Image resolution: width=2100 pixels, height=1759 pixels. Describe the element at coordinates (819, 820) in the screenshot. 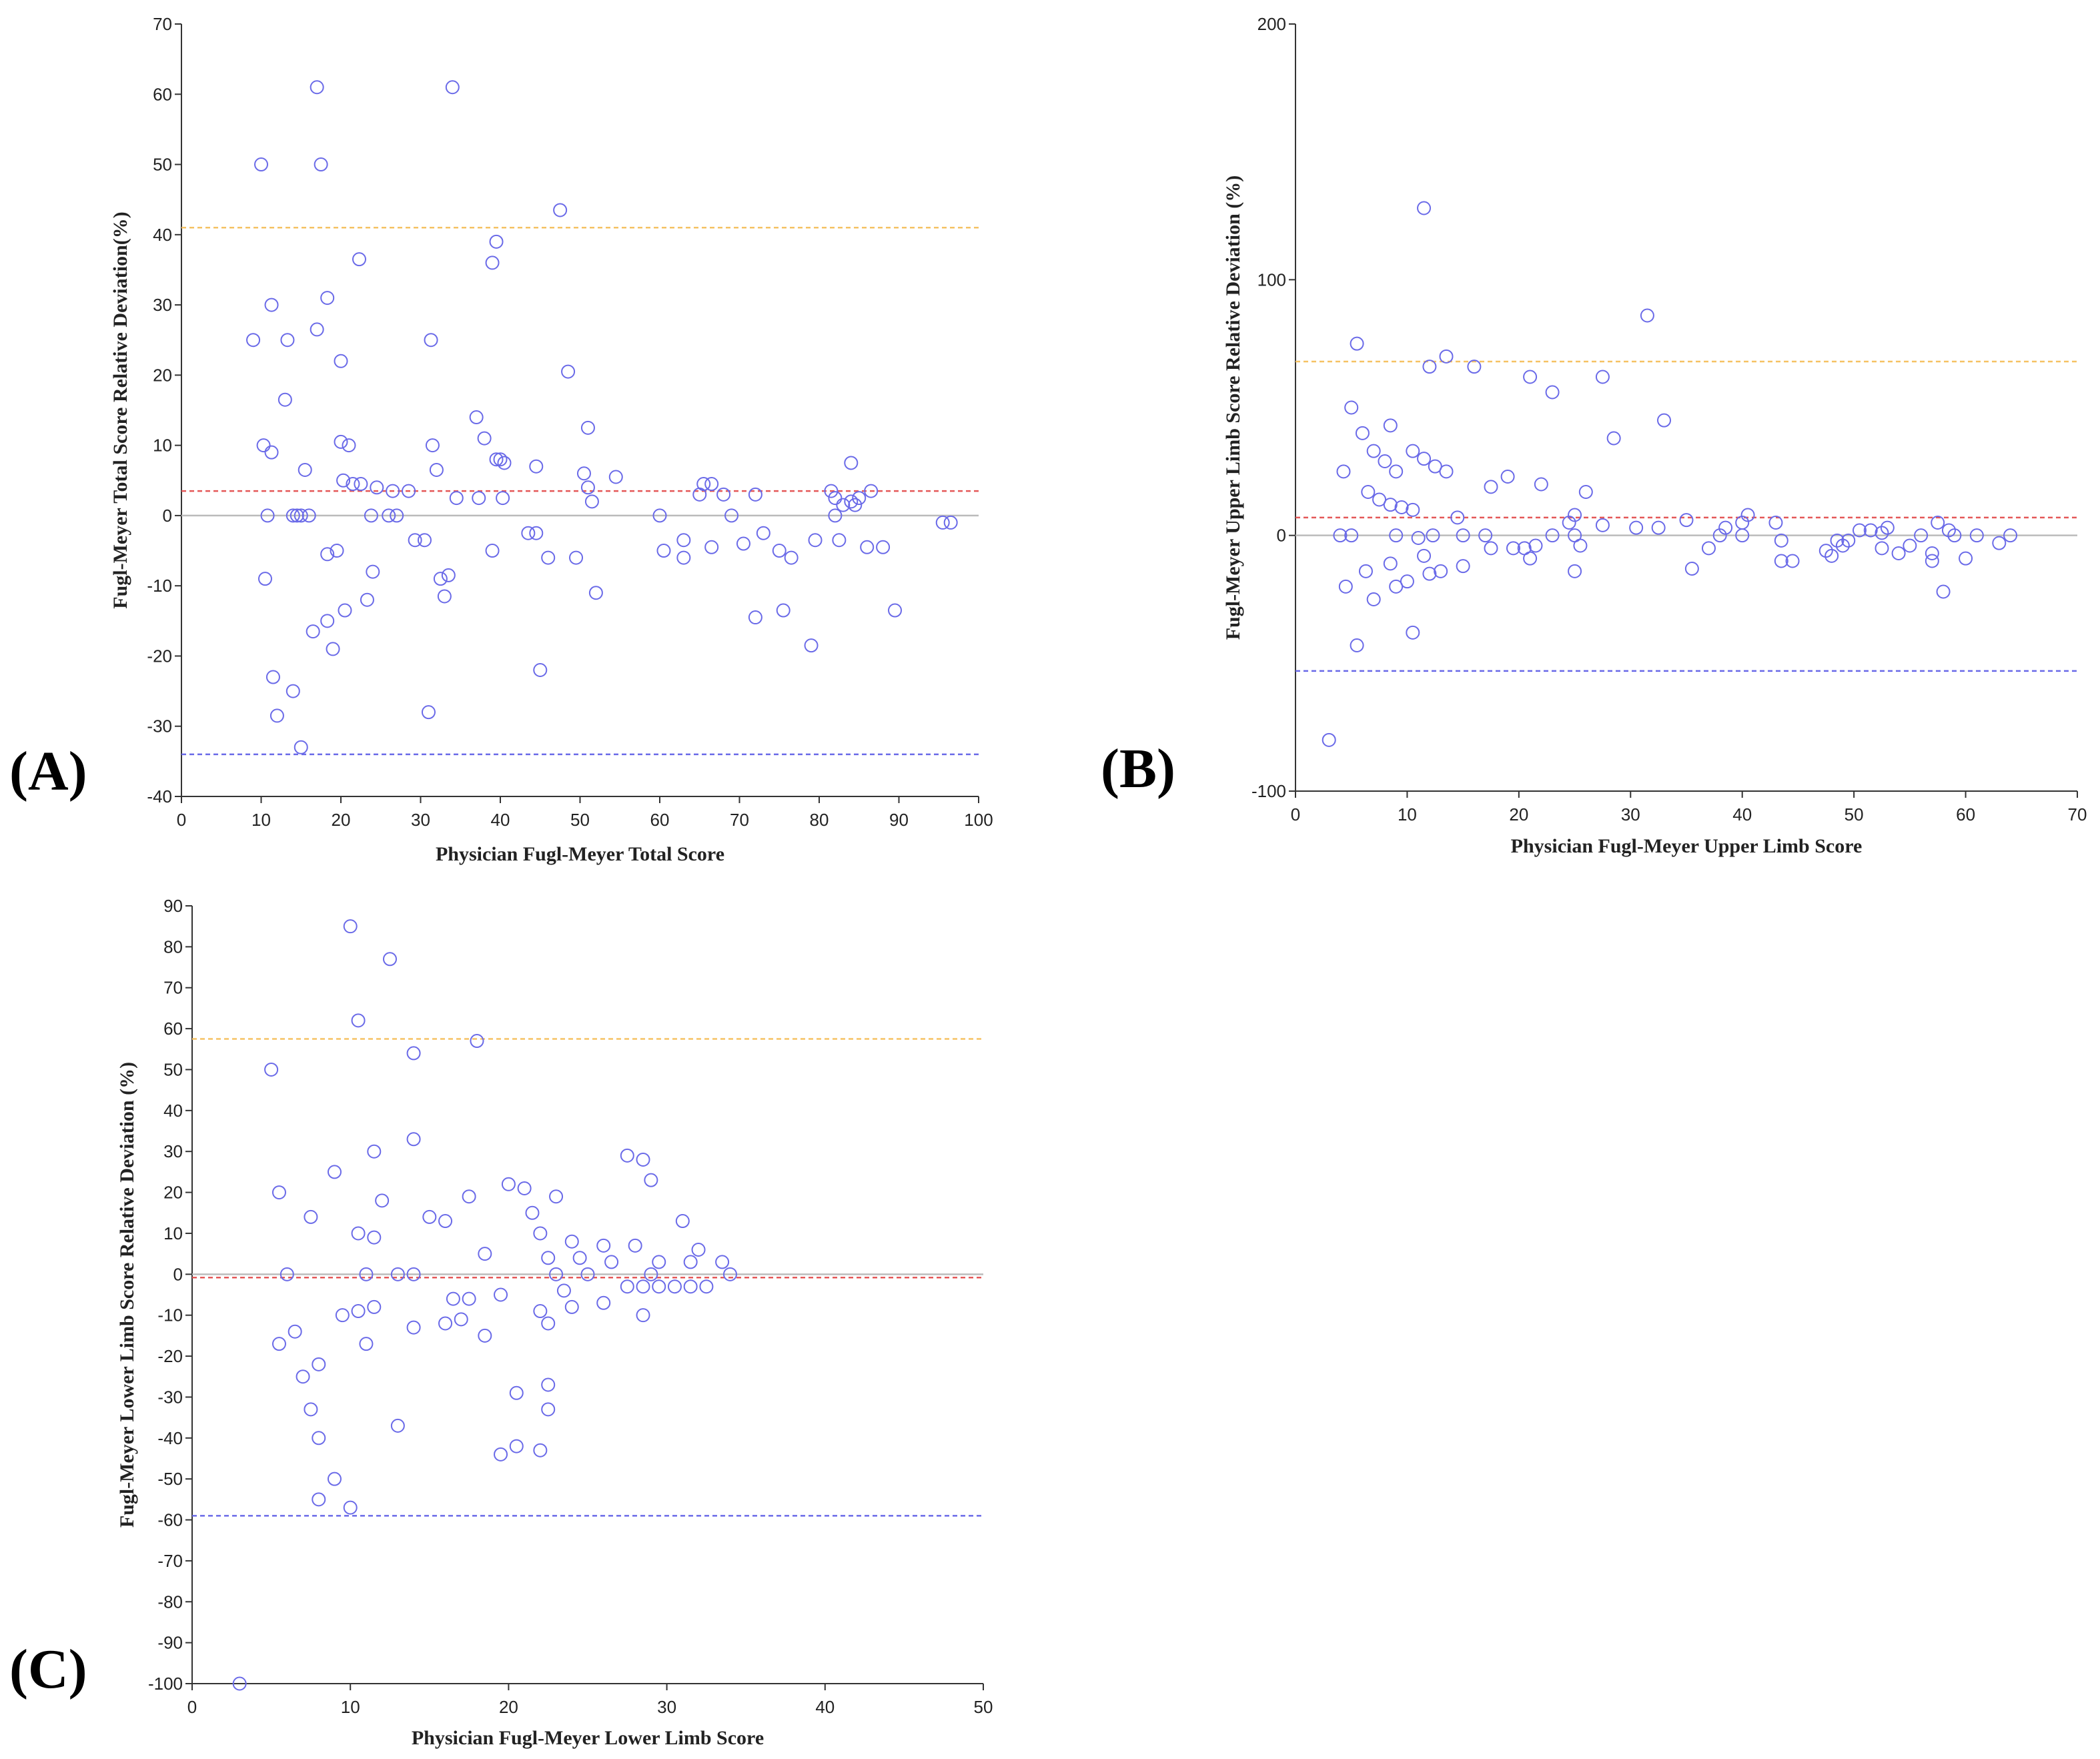

I see `x-tick-label: 80` at that location.